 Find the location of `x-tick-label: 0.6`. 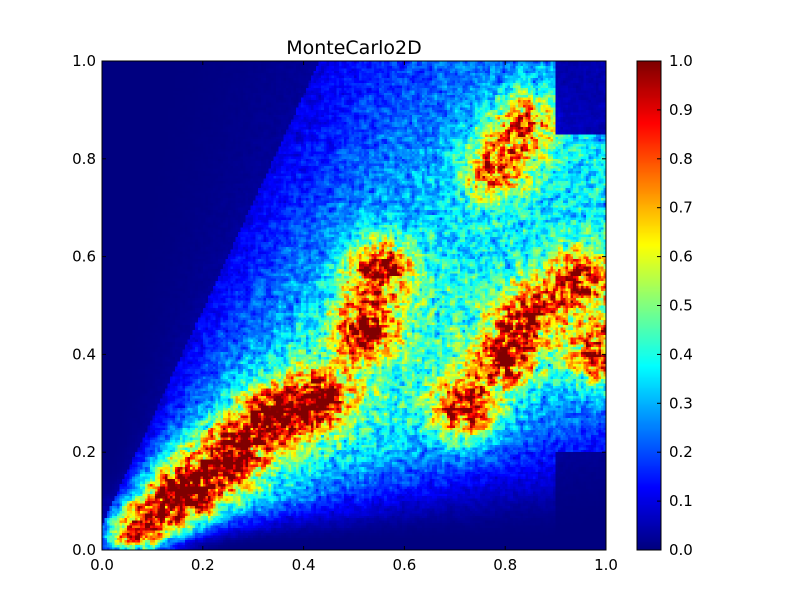

x-tick-label: 0.6 is located at coordinates (404, 565).